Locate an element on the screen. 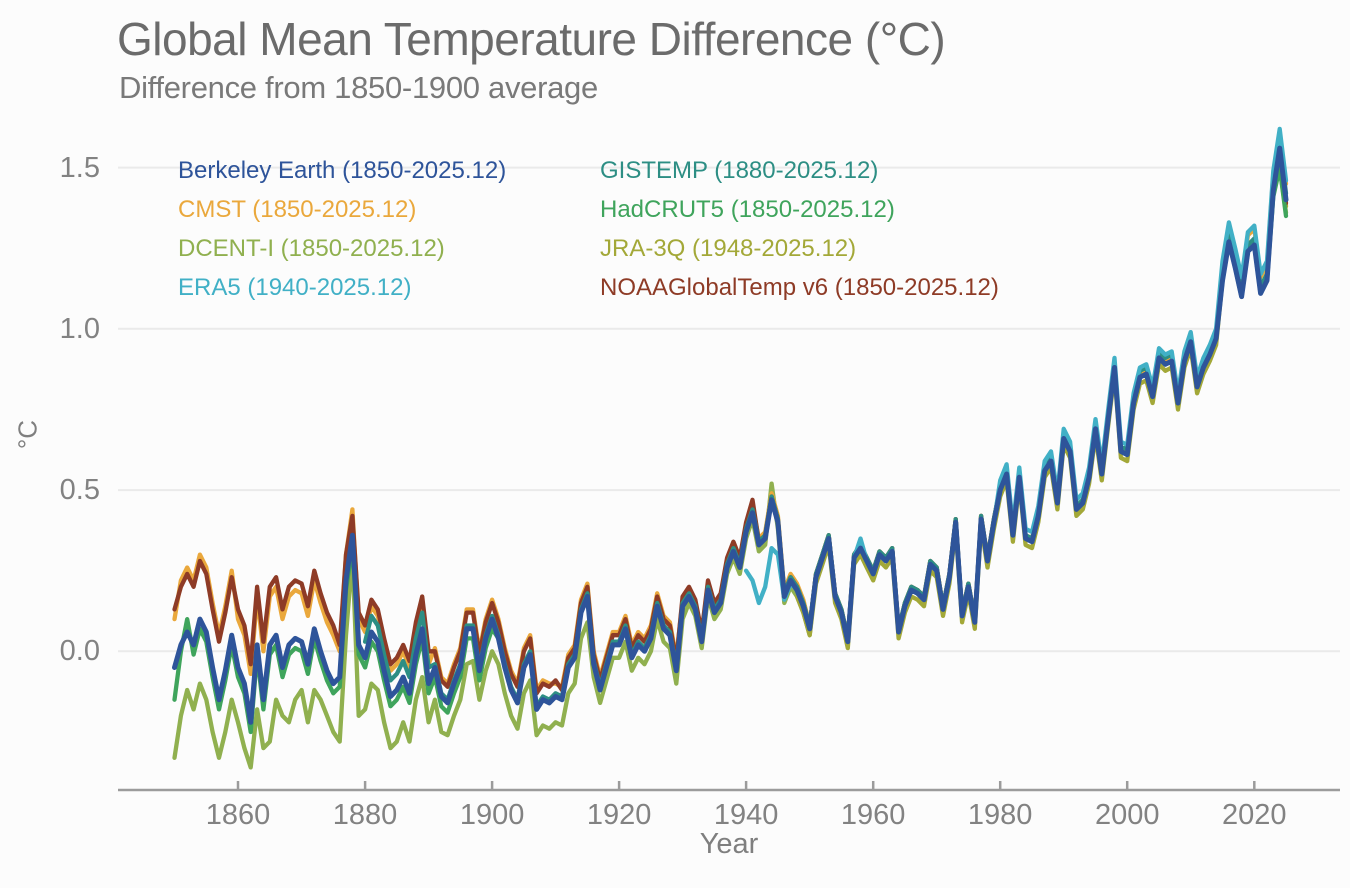  x-tick-label-2000: 2000 is located at coordinates (1127, 815).